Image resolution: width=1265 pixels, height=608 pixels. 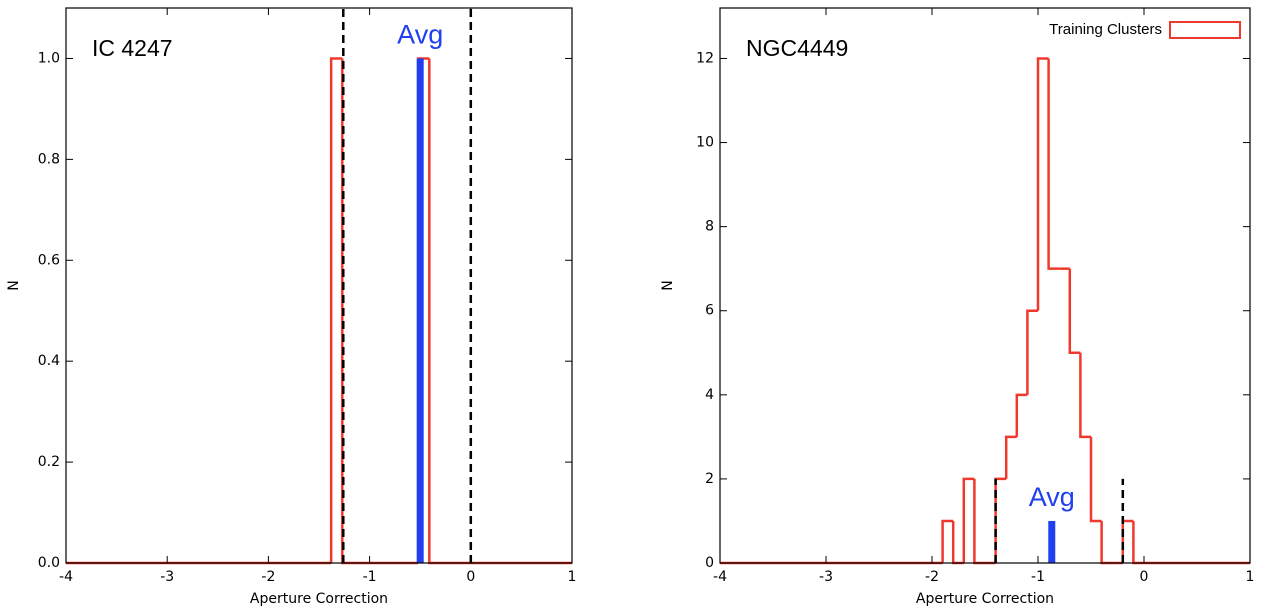 I want to click on legend-swatch, so click(x=1205, y=30).